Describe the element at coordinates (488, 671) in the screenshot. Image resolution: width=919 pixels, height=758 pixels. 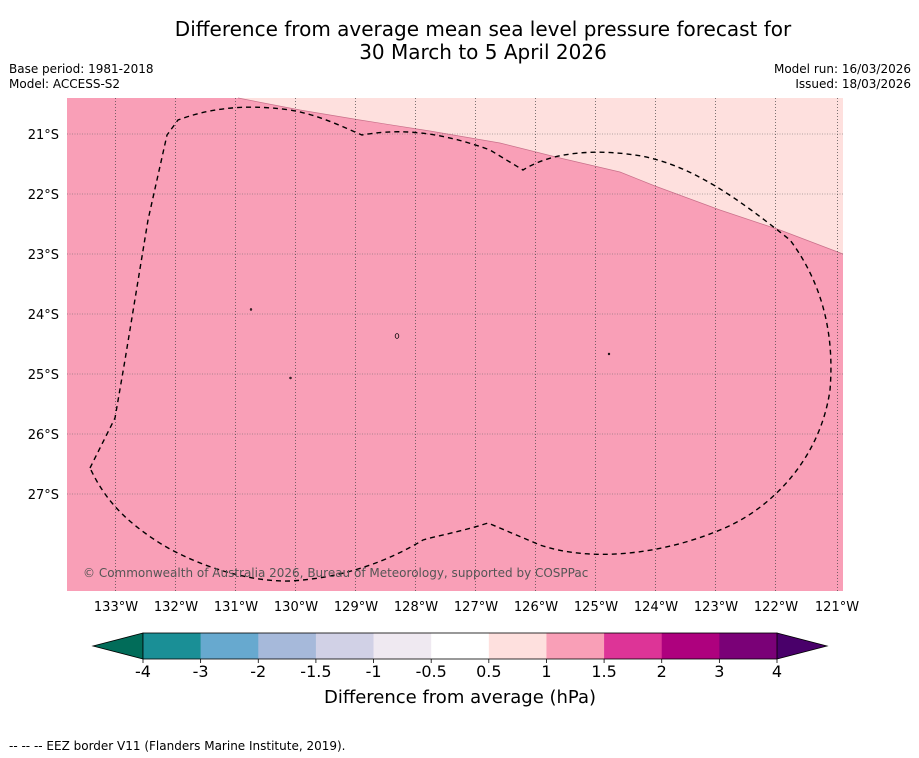
I see `colorbar-tick-label: 0.5` at that location.